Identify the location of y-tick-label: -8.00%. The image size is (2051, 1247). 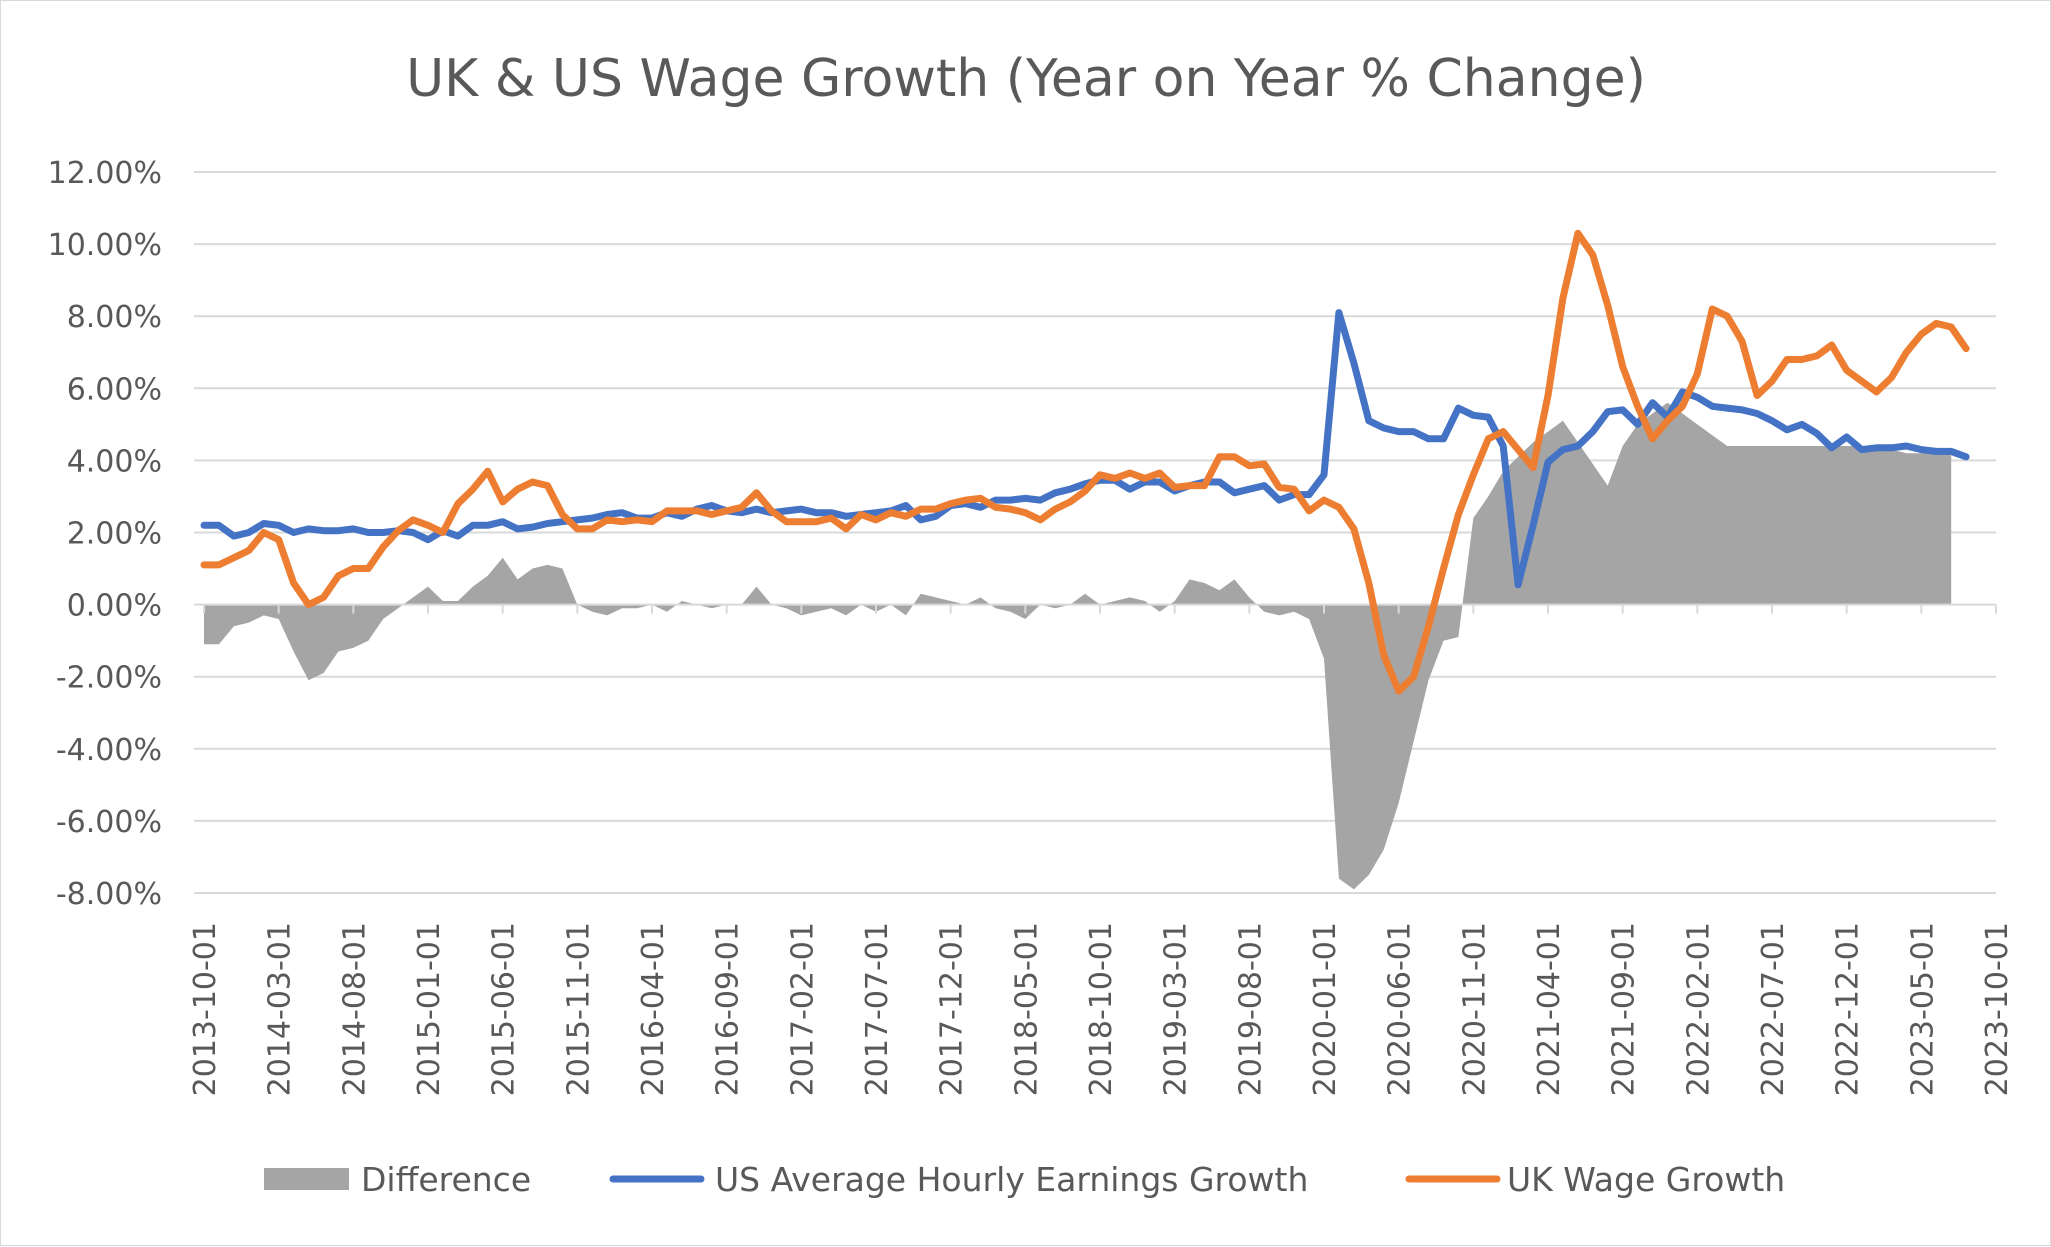
(109, 894).